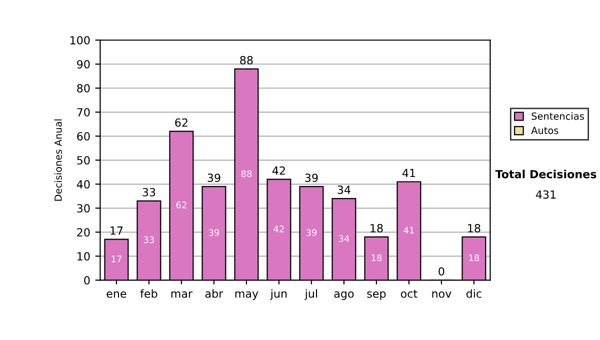 This screenshot has width=600, height=340. What do you see at coordinates (83, 136) in the screenshot?
I see `y-tick-label: 60` at bounding box center [83, 136].